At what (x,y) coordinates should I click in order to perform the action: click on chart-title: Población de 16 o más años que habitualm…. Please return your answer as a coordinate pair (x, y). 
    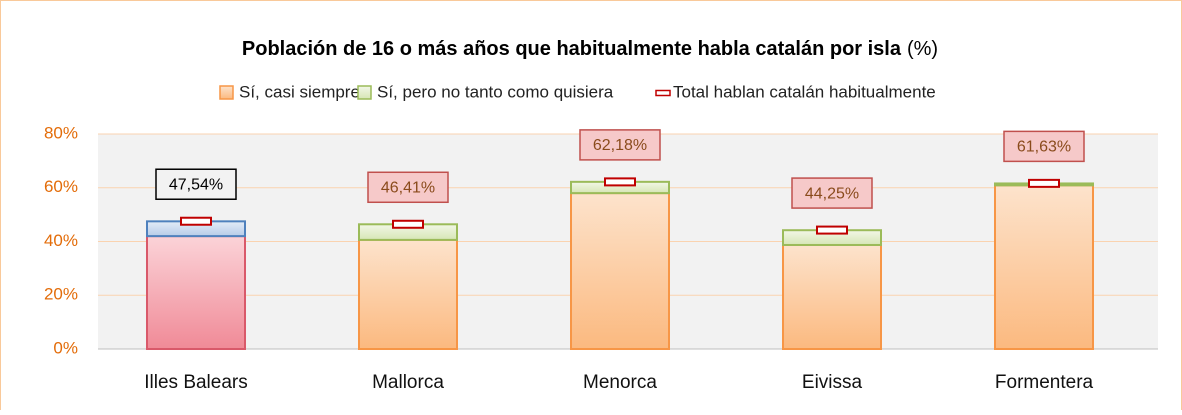
    Looking at the image, I should click on (590, 49).